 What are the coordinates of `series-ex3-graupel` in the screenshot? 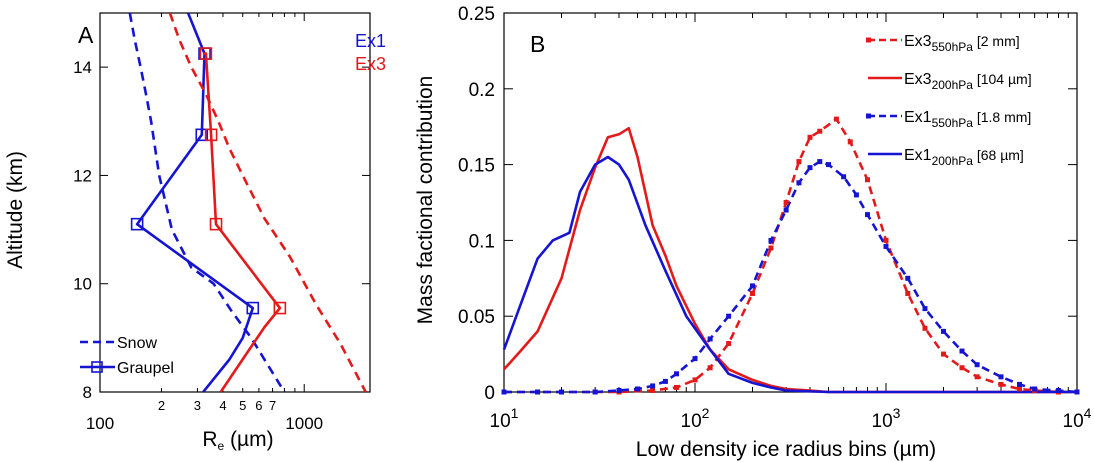 It's located at (242, 222).